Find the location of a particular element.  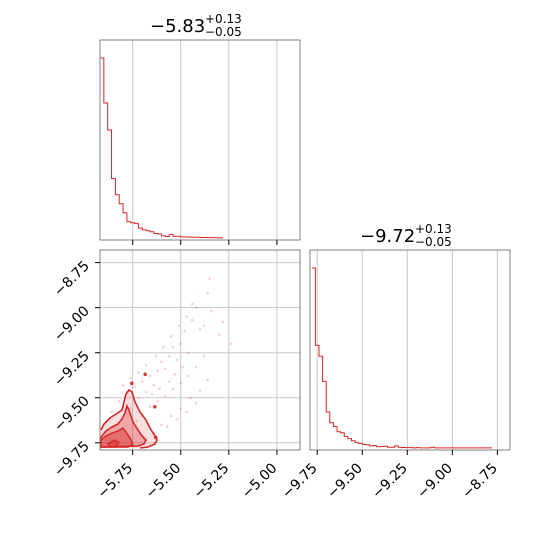

histogram2-title: −9.72 is located at coordinates (387, 236).